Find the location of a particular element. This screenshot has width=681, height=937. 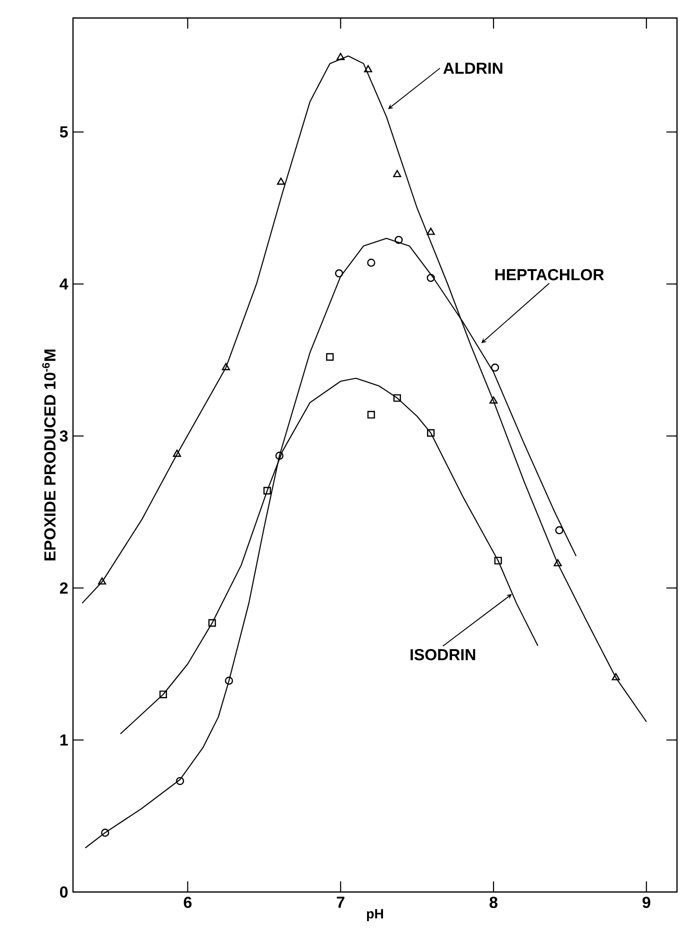

y-tick-label: 3 is located at coordinates (64, 436).